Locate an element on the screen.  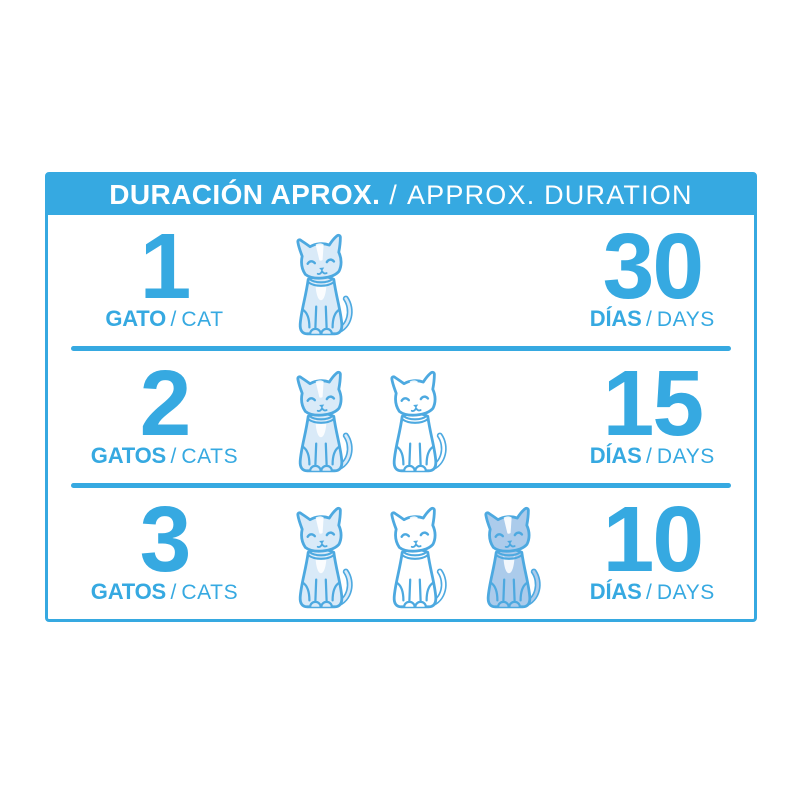
duration-block: 10 DÍAS / DAYS is located at coordinates (652, 553).